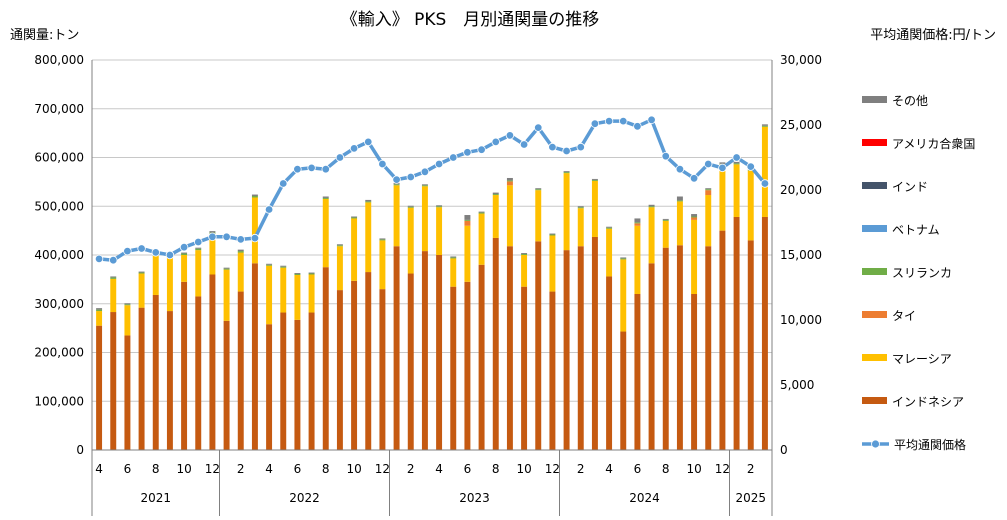 The width and height of the screenshot is (1007, 520). What do you see at coordinates (693, 469) in the screenshot?
I see `x-tick-label: 10` at bounding box center [693, 469].